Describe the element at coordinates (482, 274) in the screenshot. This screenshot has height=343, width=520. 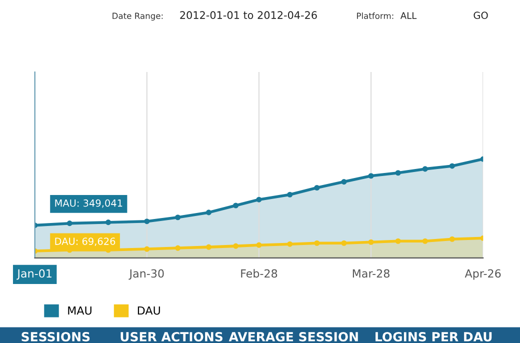
I see `x-tick-label: Apr-26` at that location.